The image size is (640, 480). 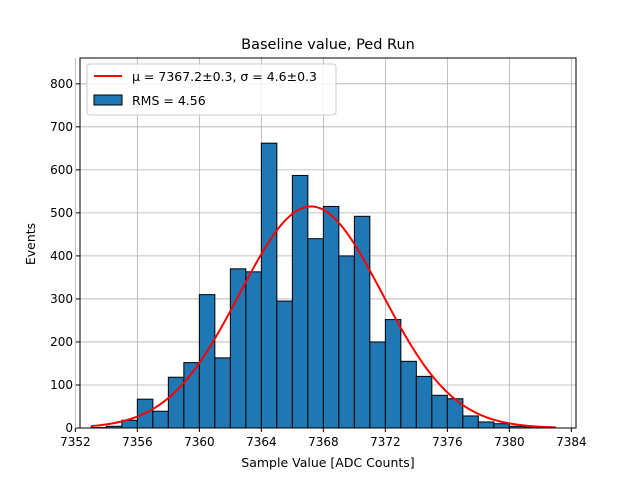 I want to click on y-tick-label: 800, so click(x=61, y=84).